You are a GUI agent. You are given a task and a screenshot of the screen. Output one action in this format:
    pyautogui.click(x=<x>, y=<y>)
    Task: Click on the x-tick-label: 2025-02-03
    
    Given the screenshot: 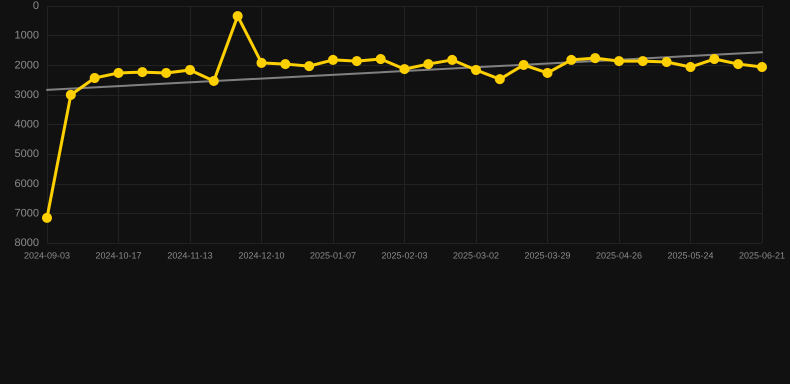 What is the action you would take?
    pyautogui.click(x=404, y=255)
    